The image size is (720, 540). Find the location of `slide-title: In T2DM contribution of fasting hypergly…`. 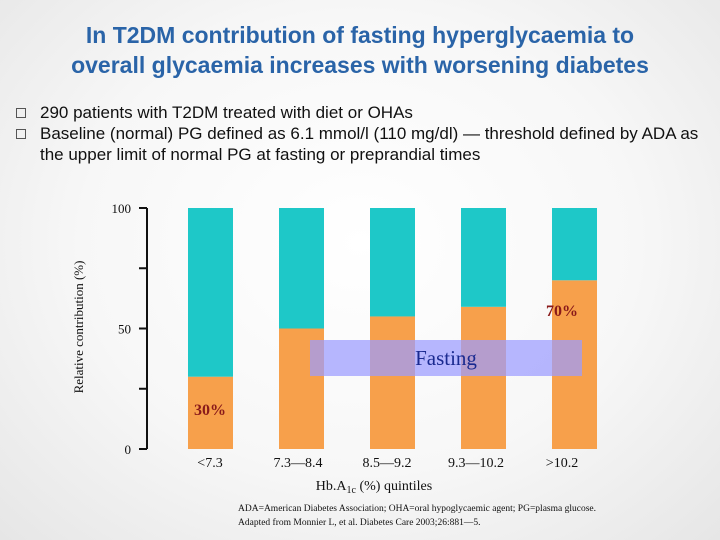

slide-title: In T2DM contribution of fasting hypergly… is located at coordinates (360, 50).